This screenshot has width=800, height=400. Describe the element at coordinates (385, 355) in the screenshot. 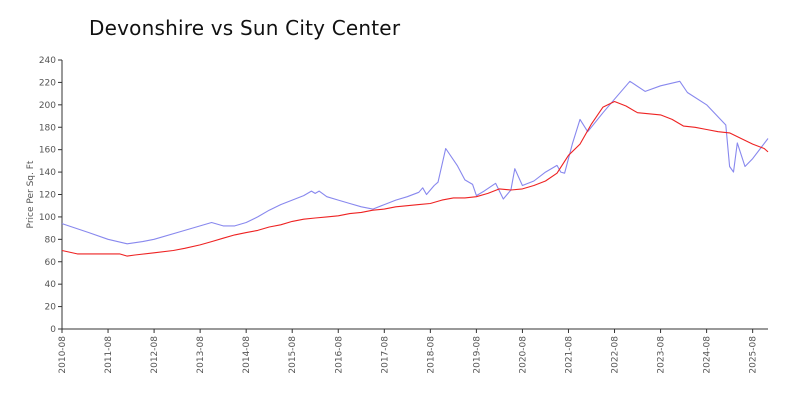

I see `x-tick-label: 2017-08` at that location.